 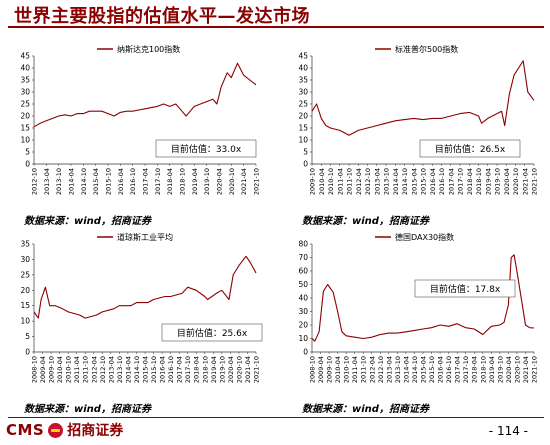 I want to click on annotation-label: 目前估值：17.8x, so click(x=465, y=289).